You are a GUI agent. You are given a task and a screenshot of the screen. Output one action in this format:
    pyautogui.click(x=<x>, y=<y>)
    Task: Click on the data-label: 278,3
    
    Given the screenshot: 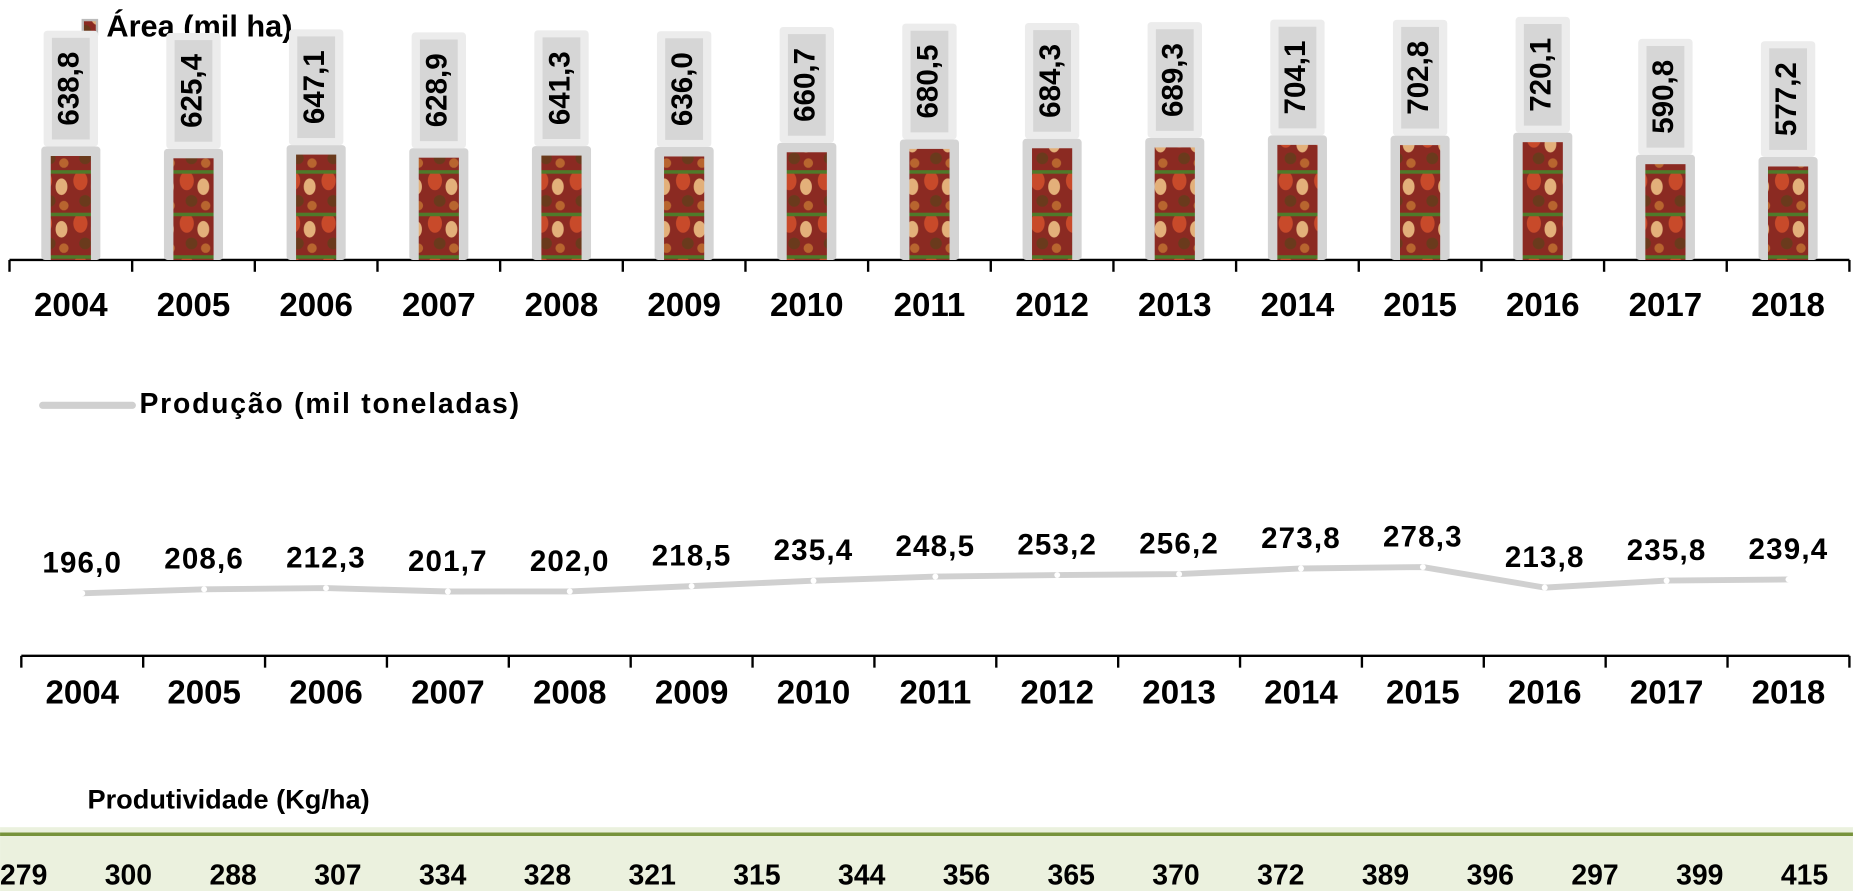 What is the action you would take?
    pyautogui.click(x=1423, y=536)
    